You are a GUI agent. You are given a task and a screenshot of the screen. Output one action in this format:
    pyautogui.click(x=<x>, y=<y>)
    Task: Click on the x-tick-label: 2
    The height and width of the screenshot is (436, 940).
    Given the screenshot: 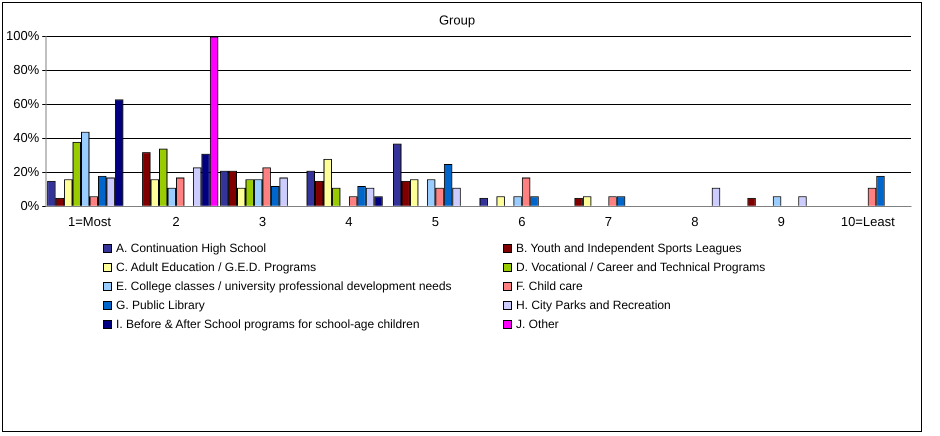 What is the action you would take?
    pyautogui.click(x=176, y=221)
    